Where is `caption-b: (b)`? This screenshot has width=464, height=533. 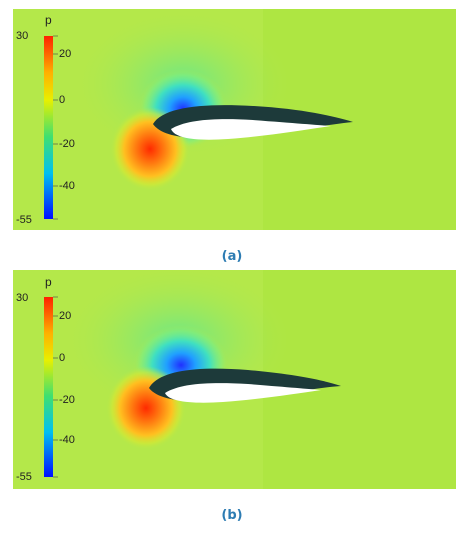 caption-b: (b) is located at coordinates (232, 515).